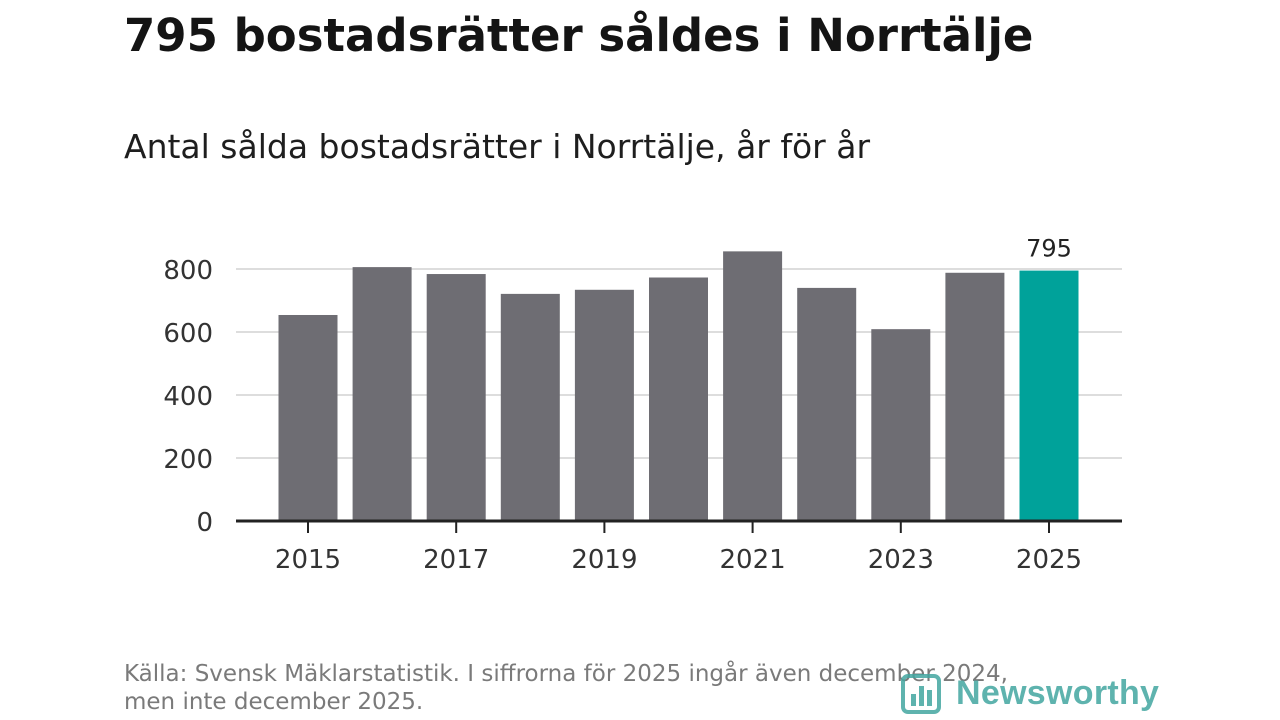  Describe the element at coordinates (1049, 560) in the screenshot. I see `x-tick-label-2025: 2025` at that location.